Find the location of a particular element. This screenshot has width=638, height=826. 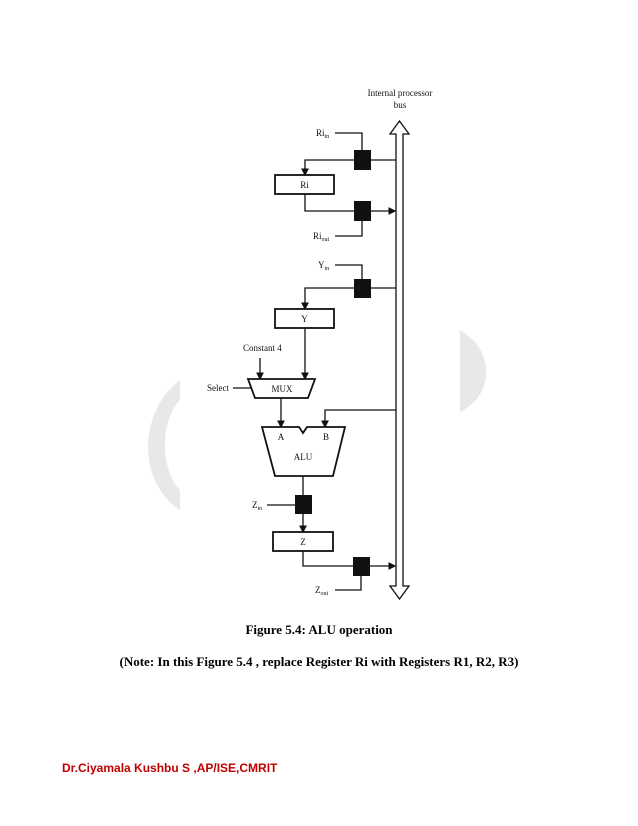

watermark-left is located at coordinates (164, 445).